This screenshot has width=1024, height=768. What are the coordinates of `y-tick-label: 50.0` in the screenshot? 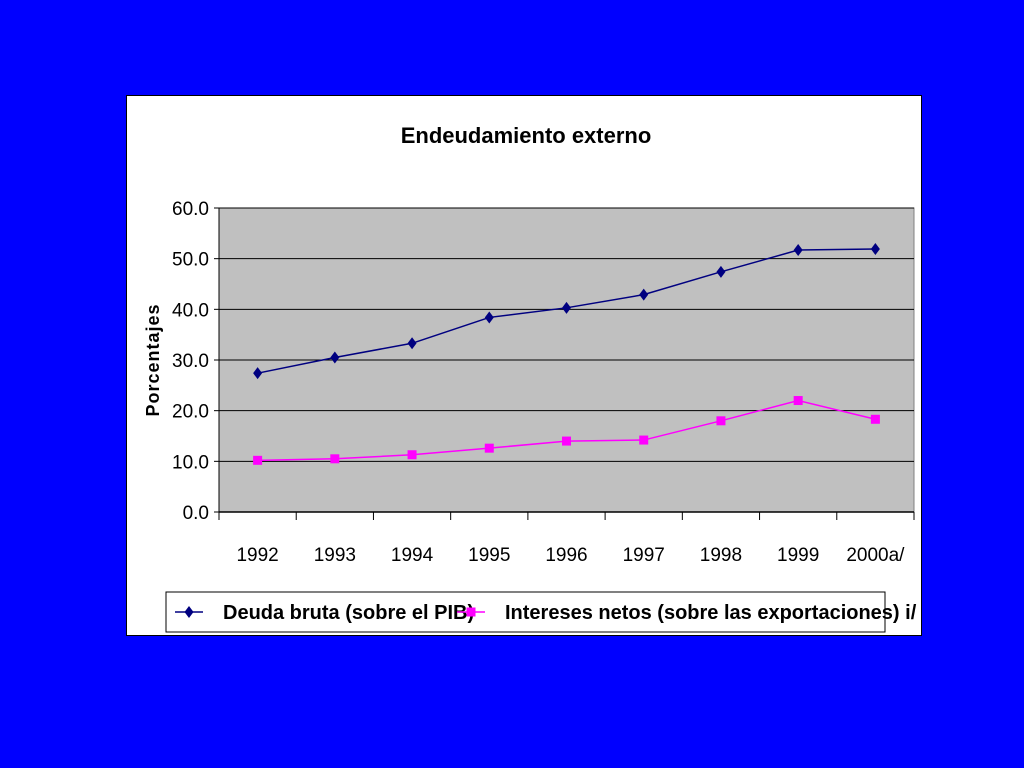 It's located at (190, 260).